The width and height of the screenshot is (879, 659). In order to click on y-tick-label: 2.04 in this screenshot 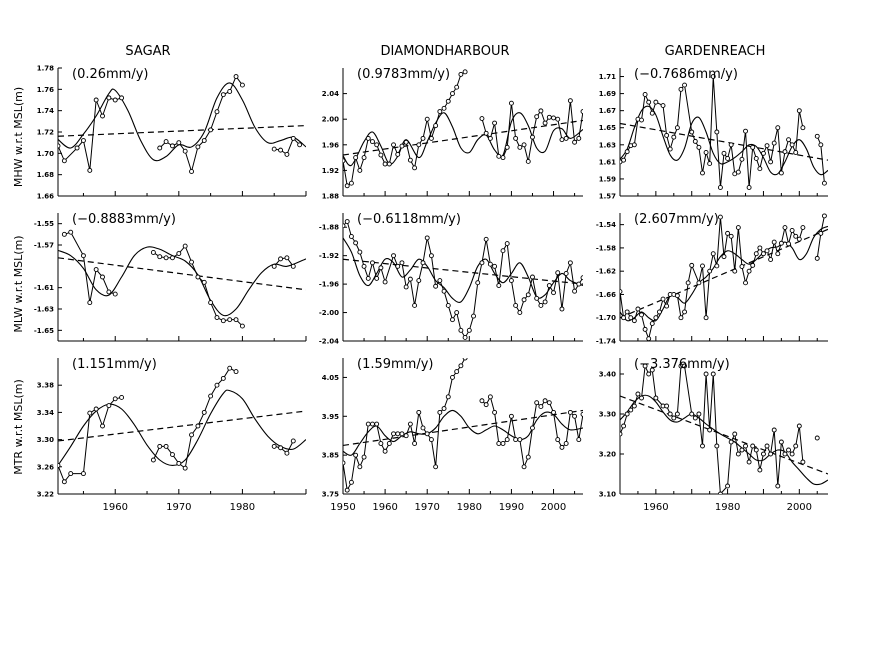, I will do `click(330, 94)`.